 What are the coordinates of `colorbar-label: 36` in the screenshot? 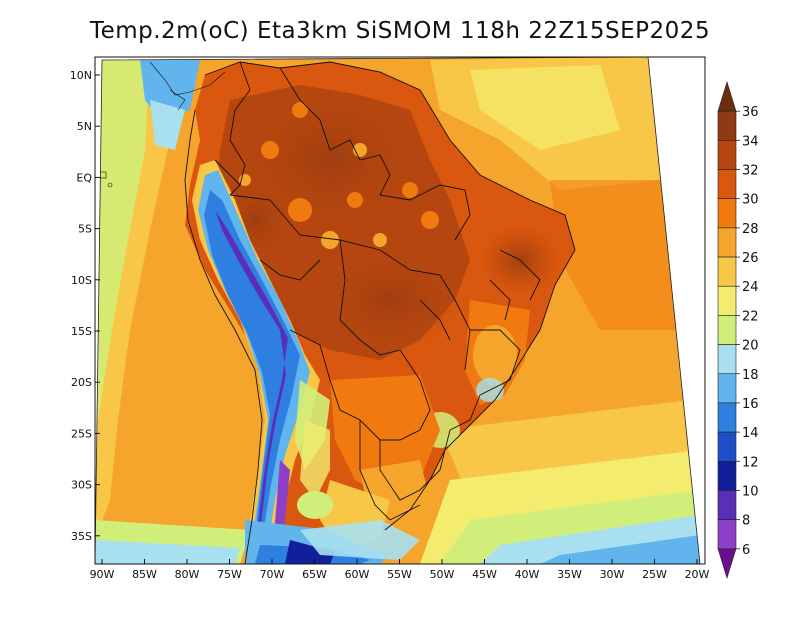 It's located at (750, 112).